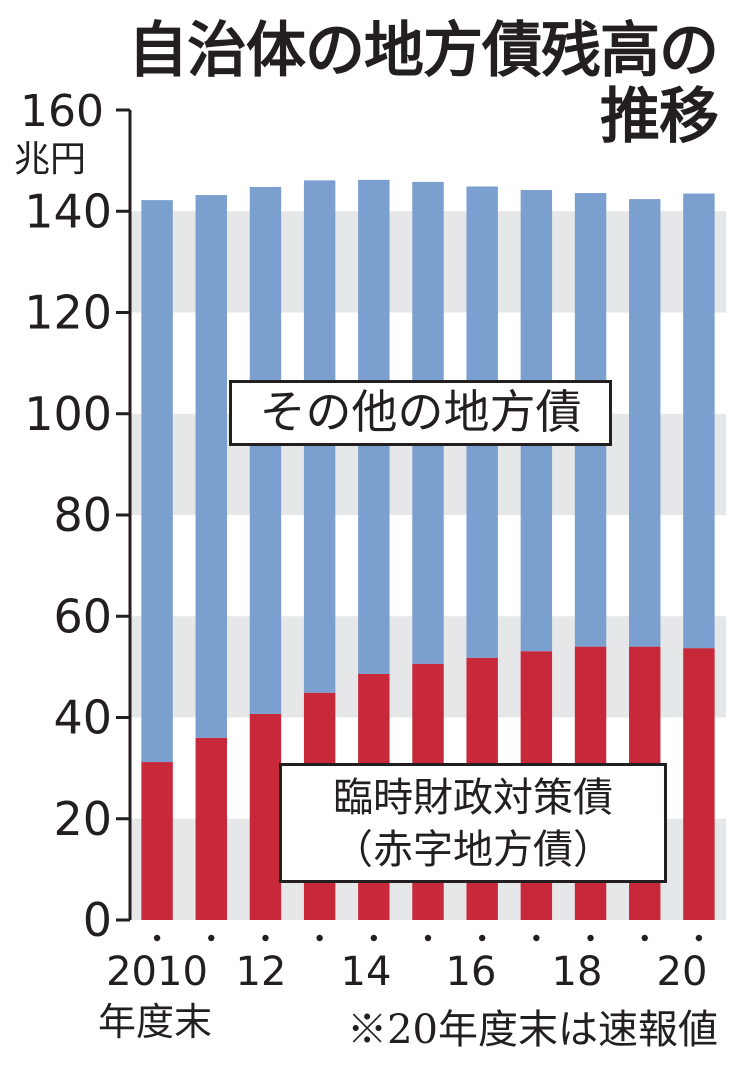 The height and width of the screenshot is (1071, 740). Describe the element at coordinates (428, 938) in the screenshot. I see `x-tick-dot-2015` at that location.